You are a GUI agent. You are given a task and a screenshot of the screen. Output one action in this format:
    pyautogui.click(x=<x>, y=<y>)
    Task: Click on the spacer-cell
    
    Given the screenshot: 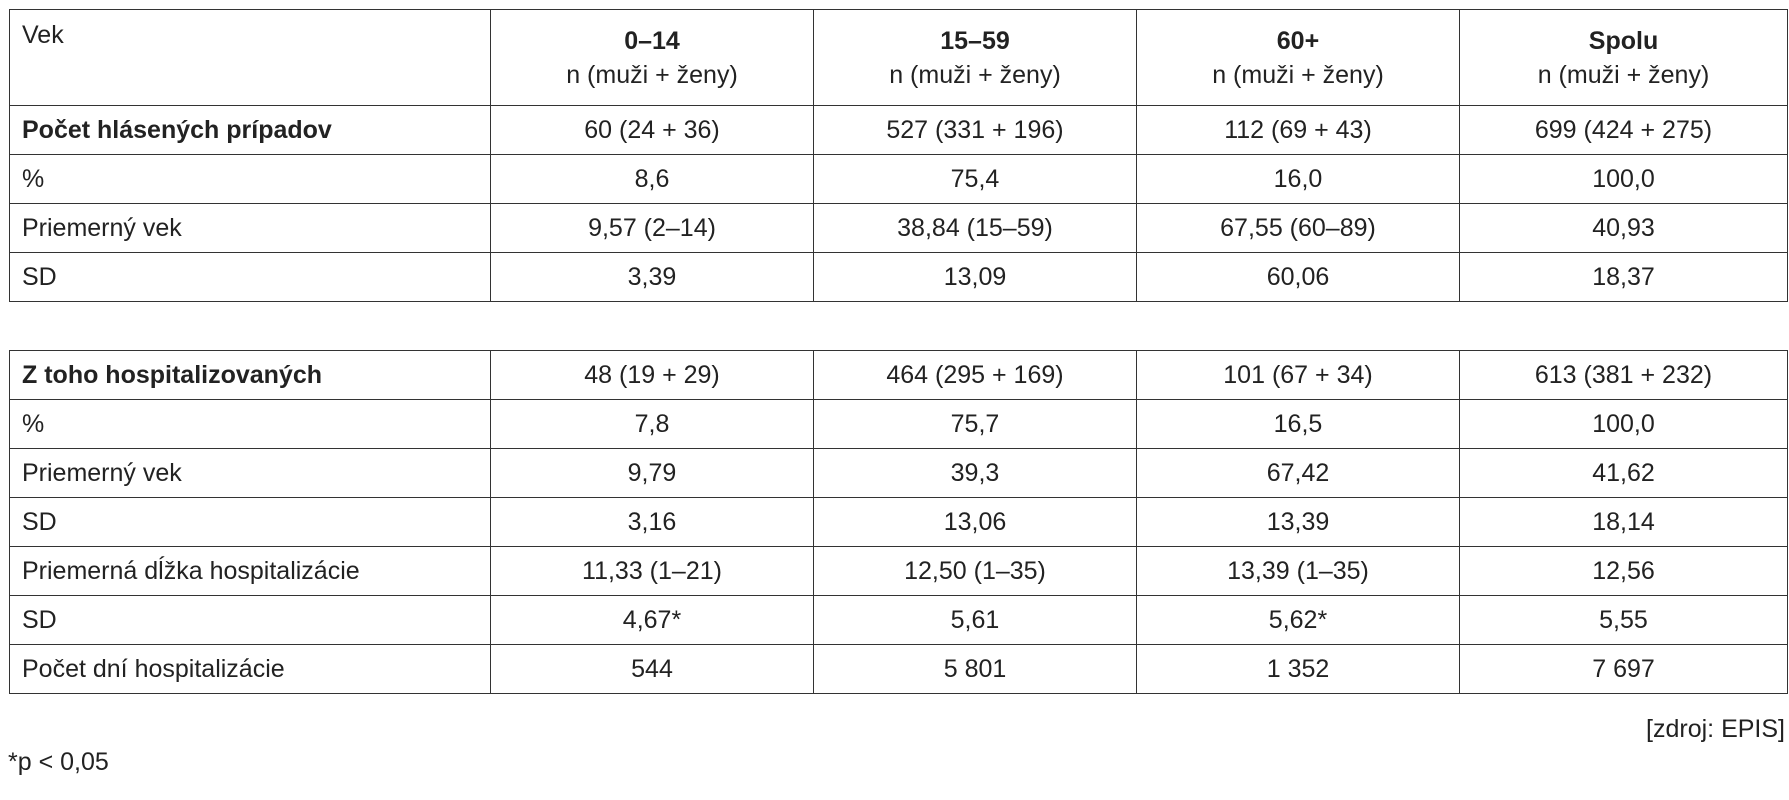 What is the action you would take?
    pyautogui.click(x=898, y=326)
    